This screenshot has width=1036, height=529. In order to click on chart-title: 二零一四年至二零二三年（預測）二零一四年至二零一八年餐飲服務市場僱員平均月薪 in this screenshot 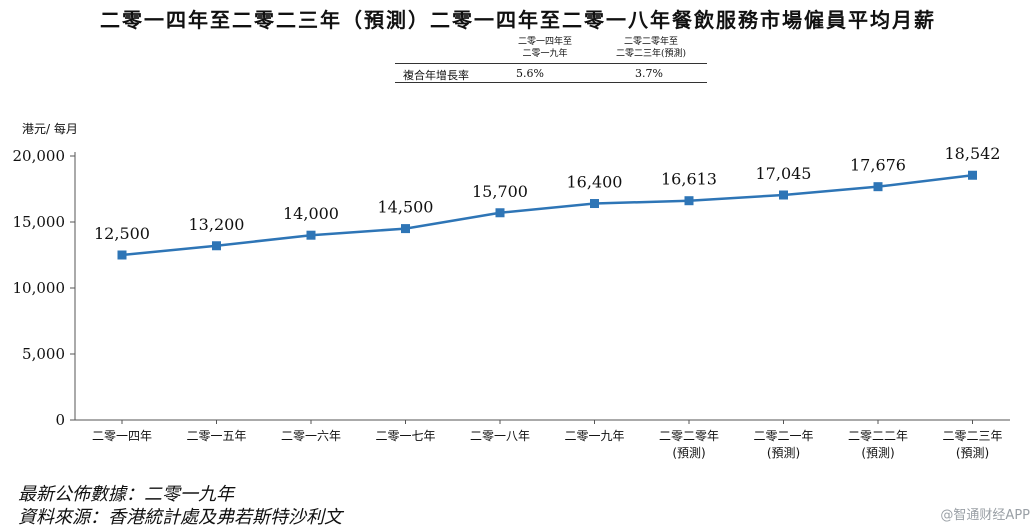, I will do `click(518, 20)`.